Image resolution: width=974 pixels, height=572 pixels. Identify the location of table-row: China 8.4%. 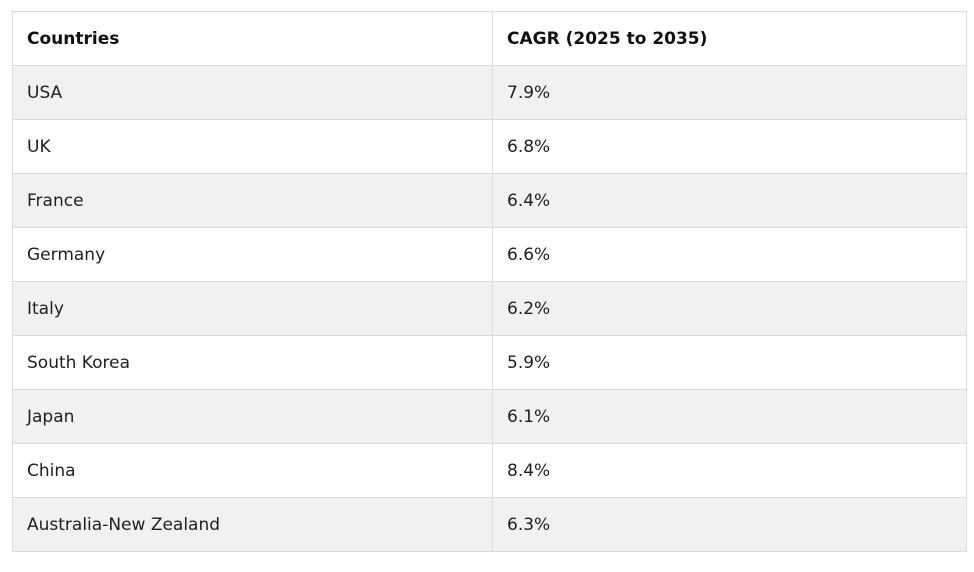
(489, 470).